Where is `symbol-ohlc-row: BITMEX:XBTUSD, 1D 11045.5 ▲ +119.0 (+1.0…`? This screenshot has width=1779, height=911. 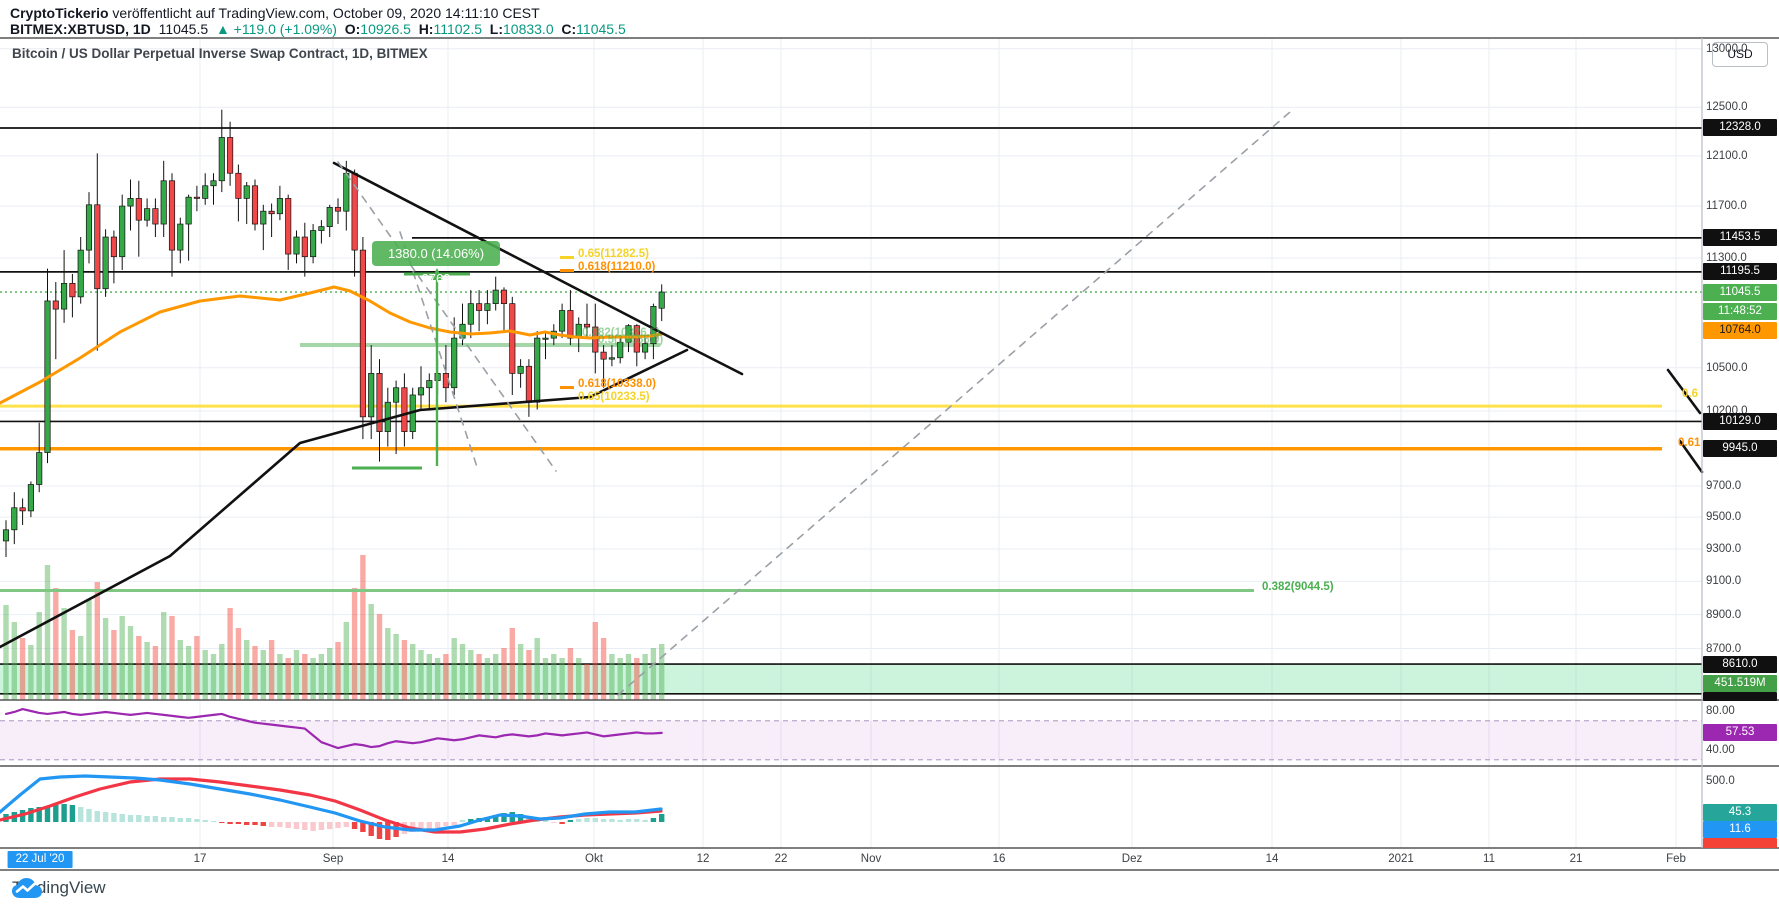
symbol-ohlc-row: BITMEX:XBTUSD, 1D 11045.5 ▲ +119.0 (+1.0… is located at coordinates (318, 29).